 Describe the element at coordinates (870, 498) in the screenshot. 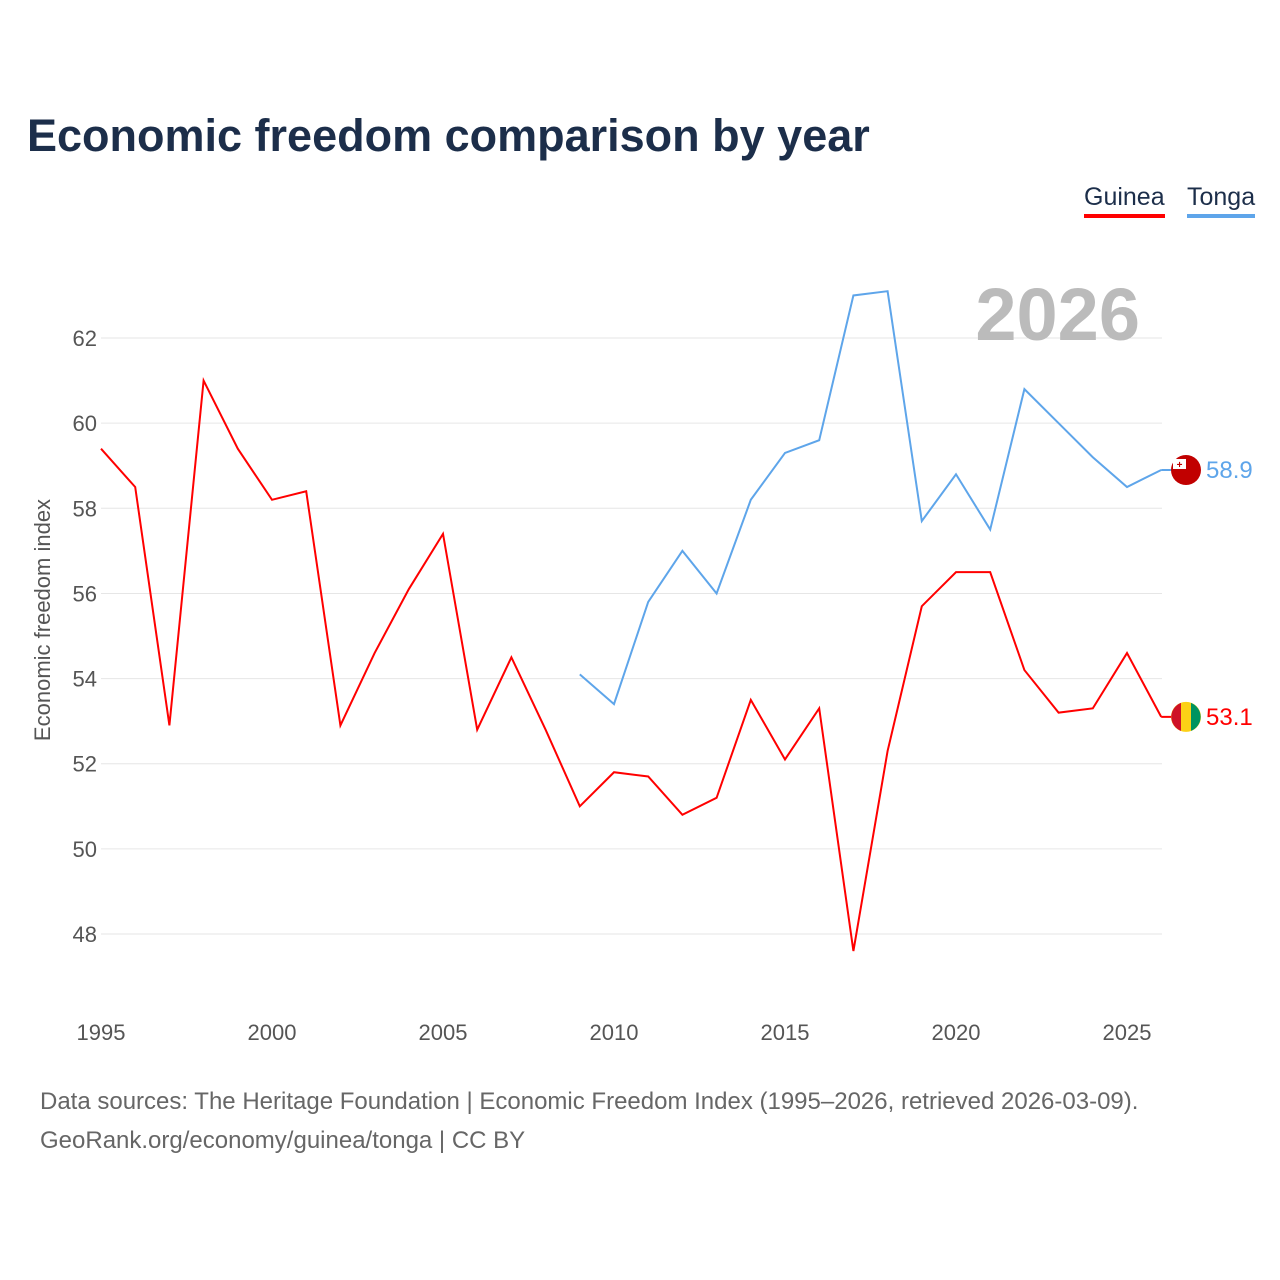

I see `series-line-tonga` at that location.